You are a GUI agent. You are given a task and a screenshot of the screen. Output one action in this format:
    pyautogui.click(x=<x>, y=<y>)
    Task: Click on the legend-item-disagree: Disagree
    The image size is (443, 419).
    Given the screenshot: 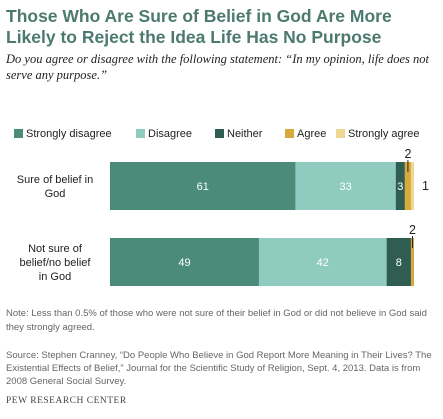 What is the action you would take?
    pyautogui.click(x=164, y=134)
    